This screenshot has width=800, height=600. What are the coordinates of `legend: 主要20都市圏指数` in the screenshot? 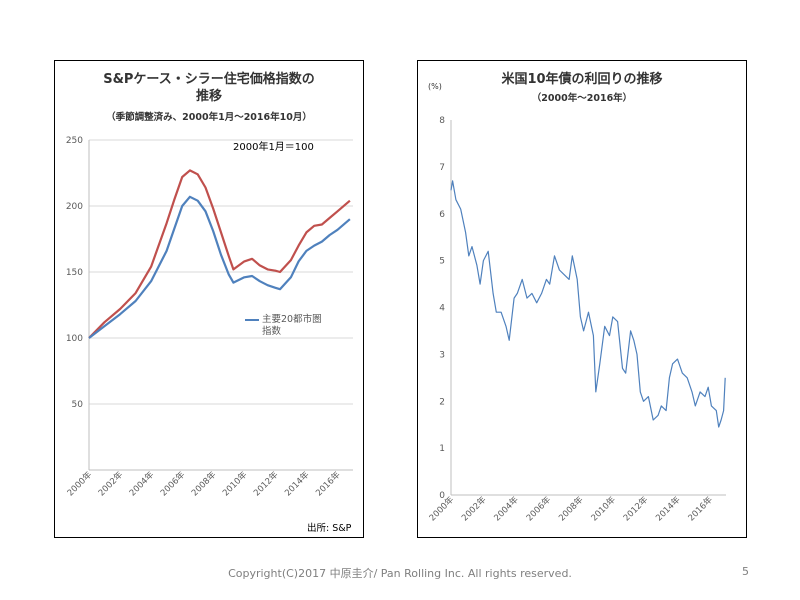 It's located at (290, 327).